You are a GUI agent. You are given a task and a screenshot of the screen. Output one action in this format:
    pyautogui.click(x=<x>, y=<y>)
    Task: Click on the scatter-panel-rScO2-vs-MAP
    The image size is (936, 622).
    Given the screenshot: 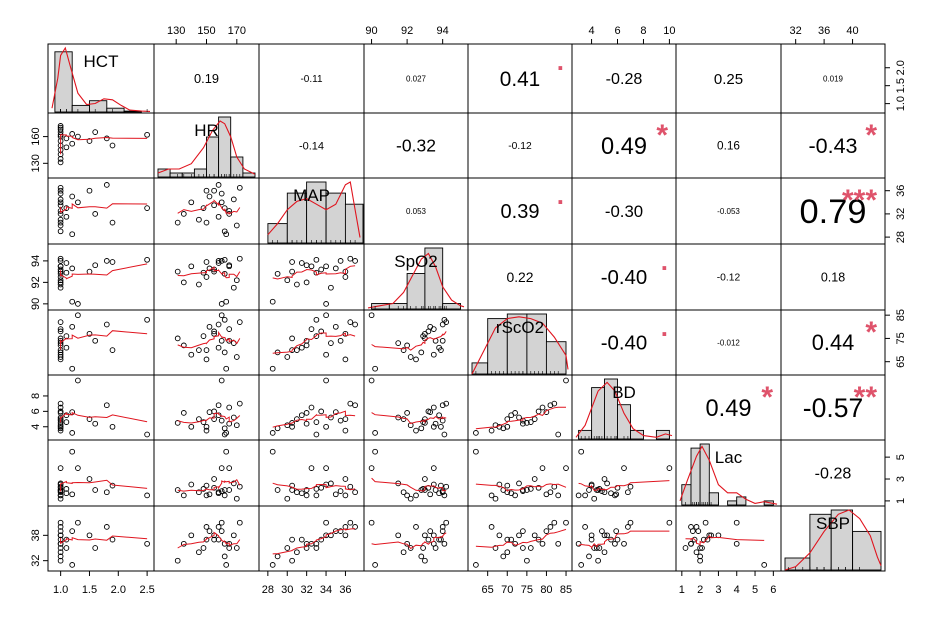 What is the action you would take?
    pyautogui.click(x=313, y=342)
    